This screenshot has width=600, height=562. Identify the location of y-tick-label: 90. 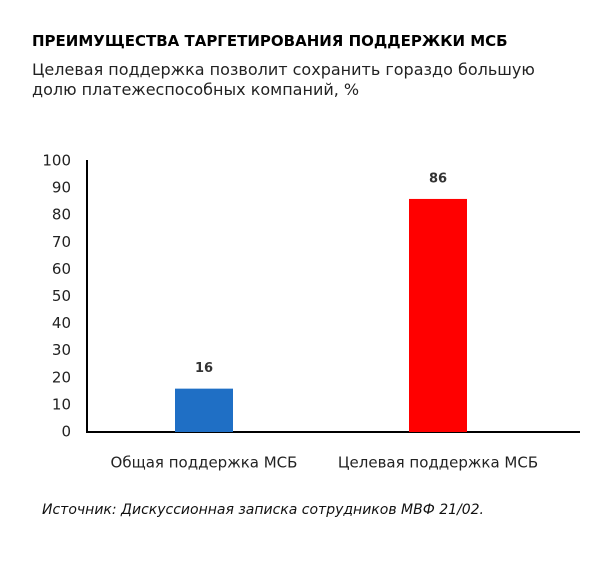
(61, 188).